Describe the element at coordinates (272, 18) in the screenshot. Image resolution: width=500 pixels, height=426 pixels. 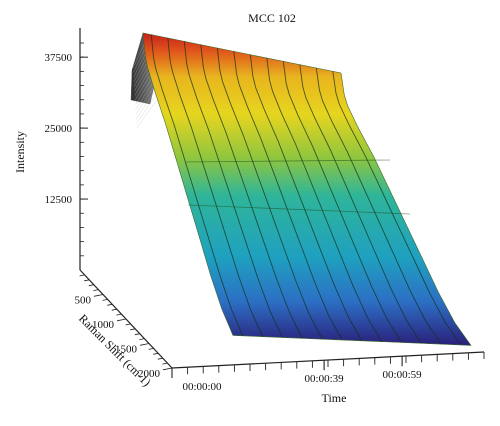
I see `chart-title: MCC 102` at that location.